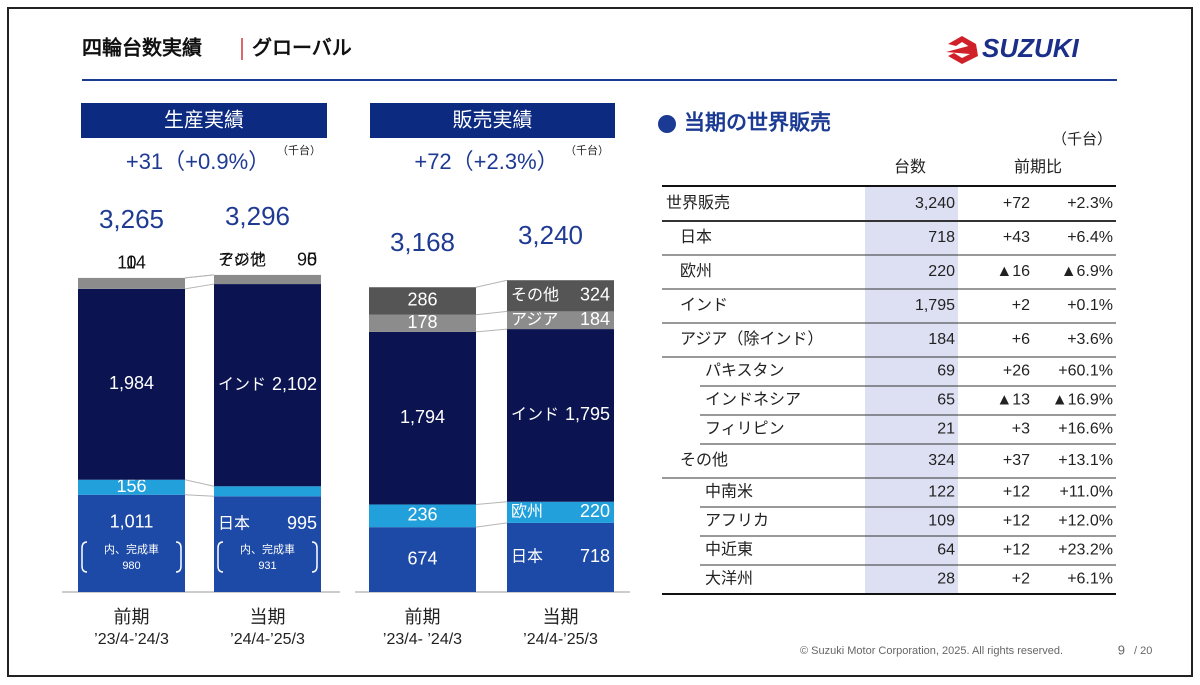 Image resolution: width=1200 pixels, height=685 pixels. What do you see at coordinates (1090, 339) in the screenshot?
I see `table-cell: +3.6%` at bounding box center [1090, 339].